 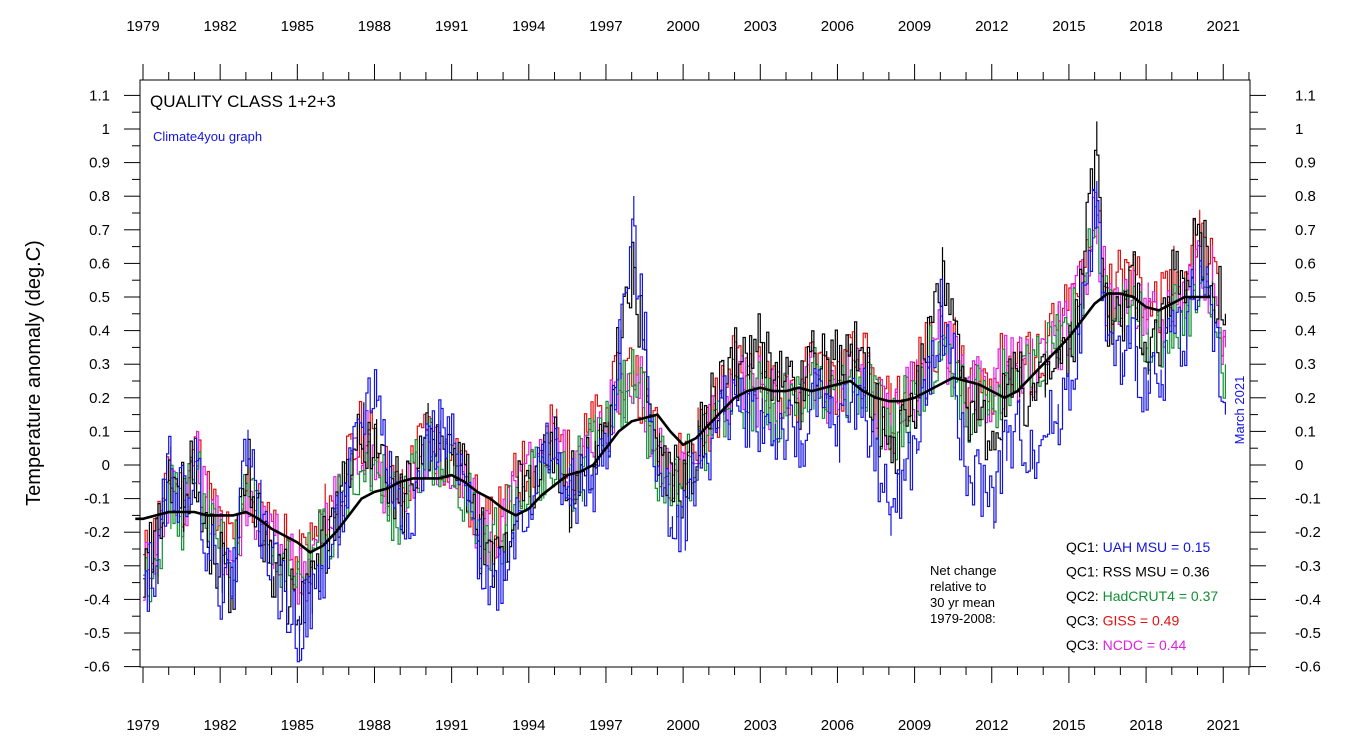 What do you see at coordinates (1239, 410) in the screenshot?
I see `end-label-march-2021: March 2021` at bounding box center [1239, 410].